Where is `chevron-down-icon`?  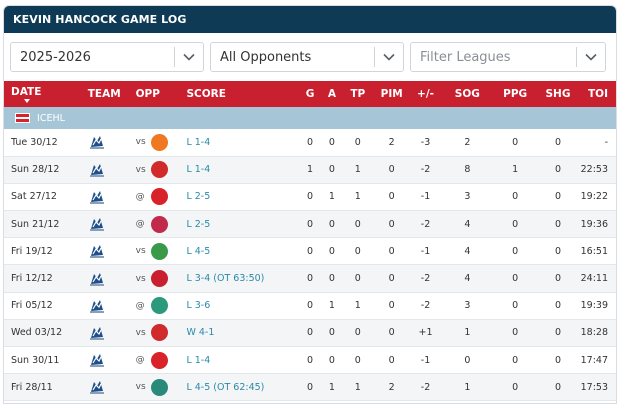
chevron-down-icon is located at coordinates (591, 57).